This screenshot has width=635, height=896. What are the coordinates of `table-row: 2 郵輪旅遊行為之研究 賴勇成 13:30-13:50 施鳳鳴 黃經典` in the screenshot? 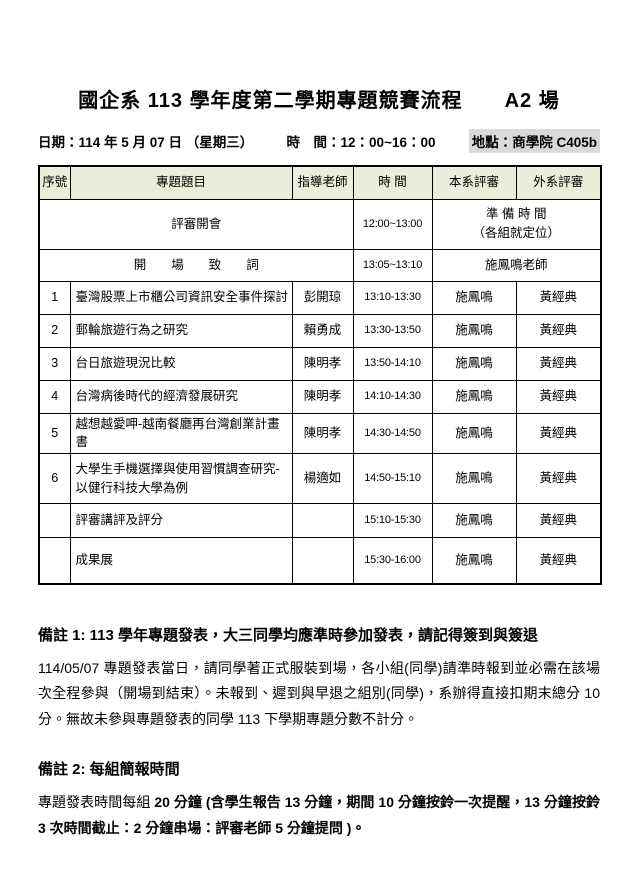 It's located at (320, 330).